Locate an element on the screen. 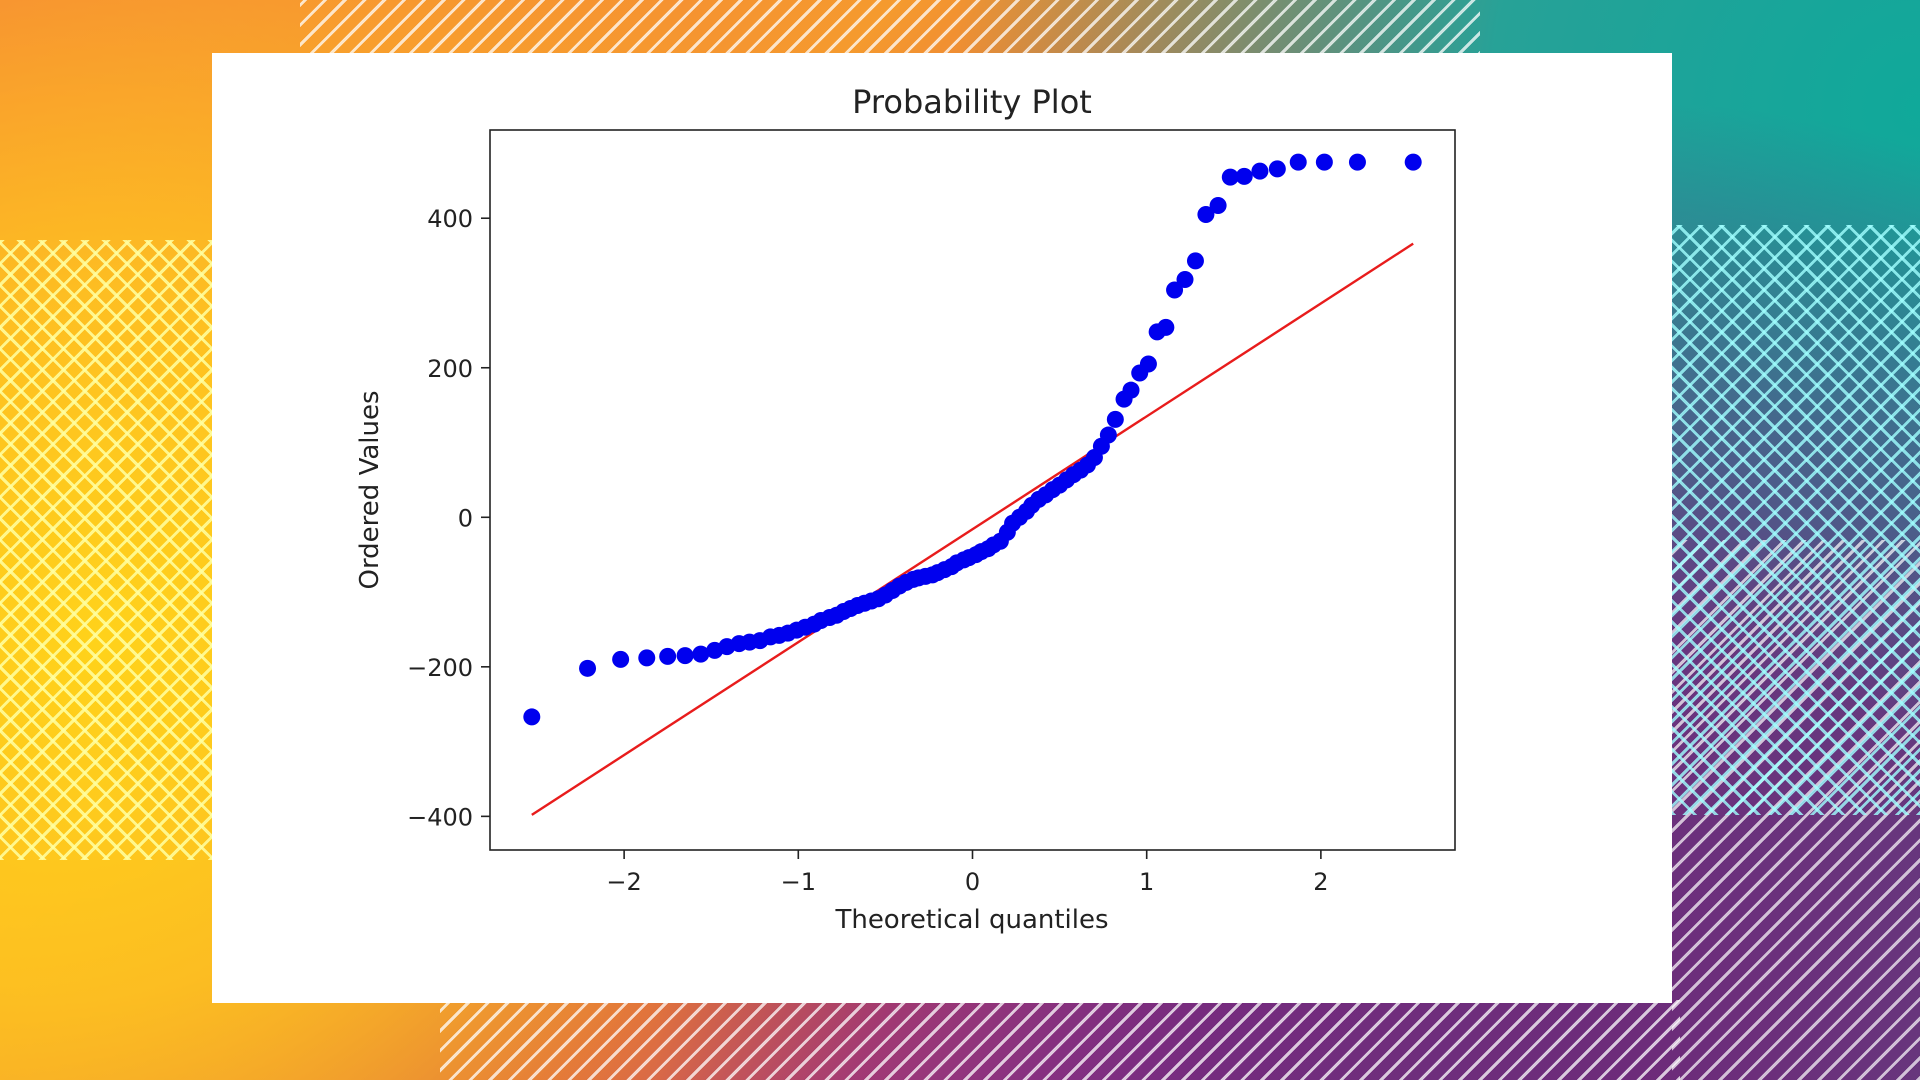 The height and width of the screenshot is (1080, 1920). background-stripes-top is located at coordinates (890, 27).